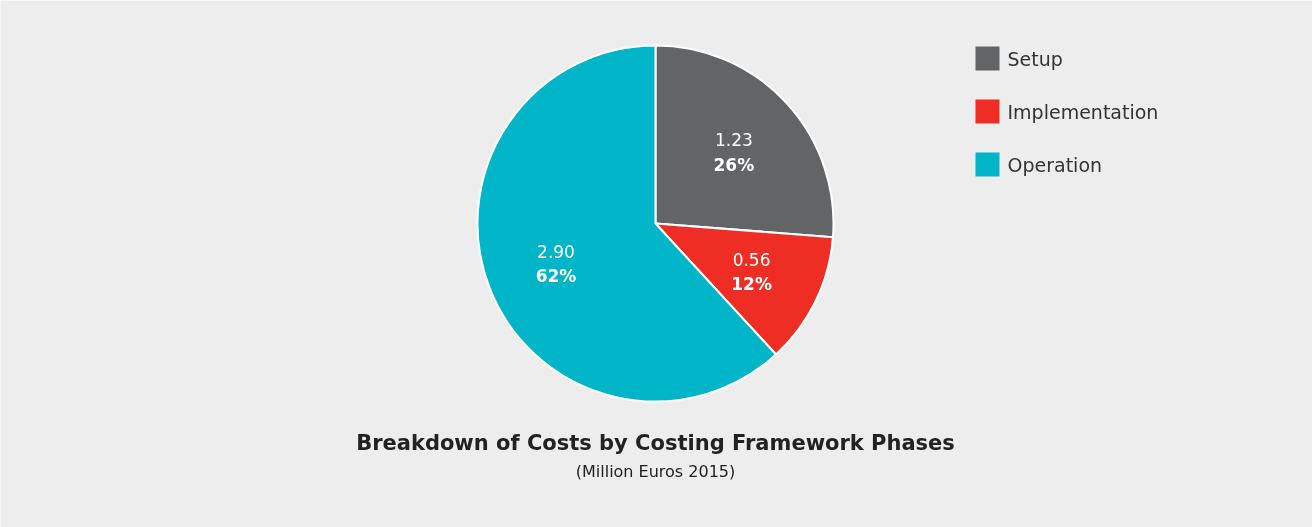 This screenshot has width=1312, height=527. Describe the element at coordinates (734, 152) in the screenshot. I see `data-label: 1.23 26%` at that location.